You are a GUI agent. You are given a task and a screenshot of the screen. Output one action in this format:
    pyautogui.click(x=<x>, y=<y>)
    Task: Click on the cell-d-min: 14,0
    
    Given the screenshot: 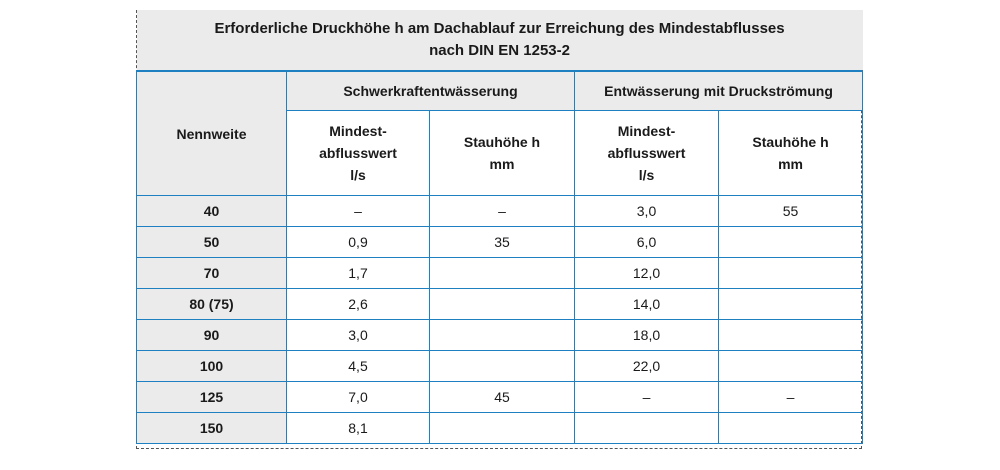 What is the action you would take?
    pyautogui.click(x=646, y=304)
    